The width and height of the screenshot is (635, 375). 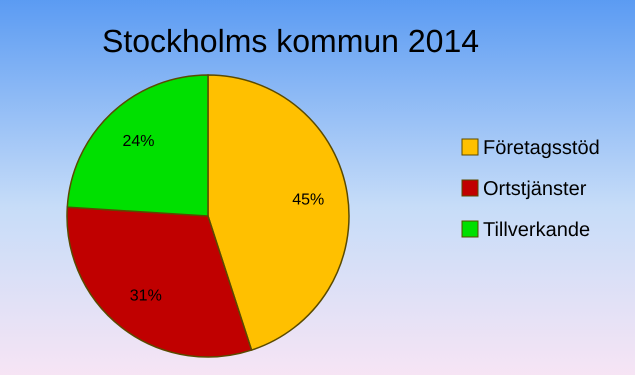 What do you see at coordinates (146, 295) in the screenshot?
I see `data-label: 31%` at bounding box center [146, 295].